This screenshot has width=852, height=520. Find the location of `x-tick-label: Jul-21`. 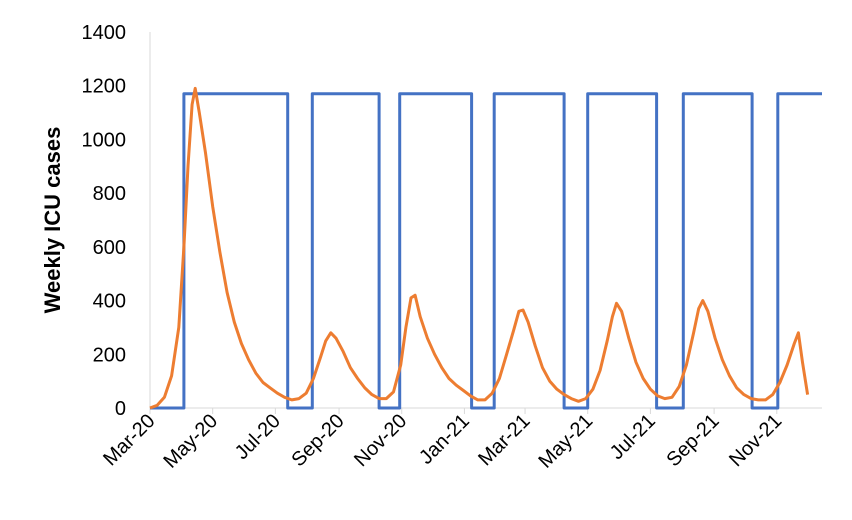

x-tick-label: Jul-21 is located at coordinates (633, 437).